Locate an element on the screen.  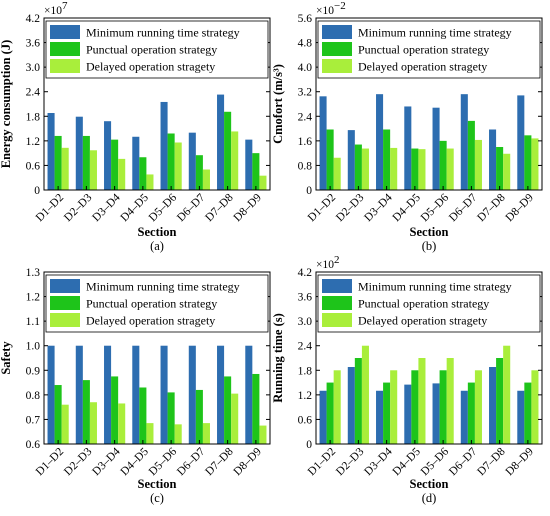
scale-factor: ×10⁻² is located at coordinates (331, 8).